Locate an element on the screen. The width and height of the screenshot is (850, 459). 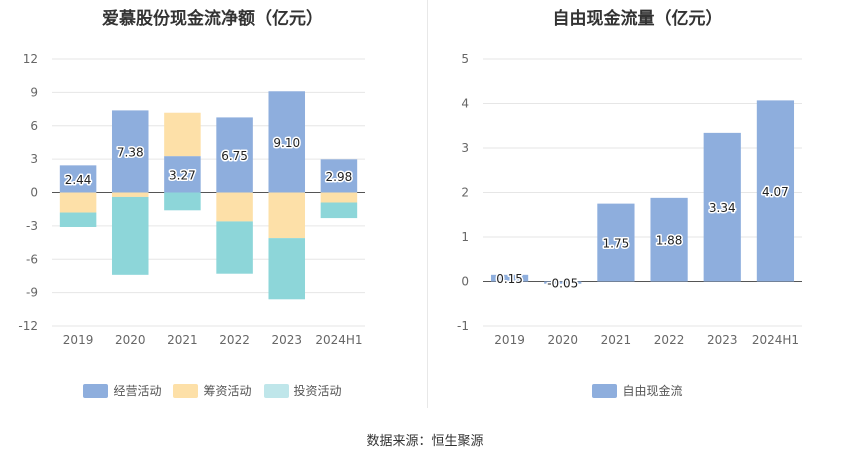
chart-title: 爱慕股份现金流净额（亿元） is located at coordinates (212, 19).